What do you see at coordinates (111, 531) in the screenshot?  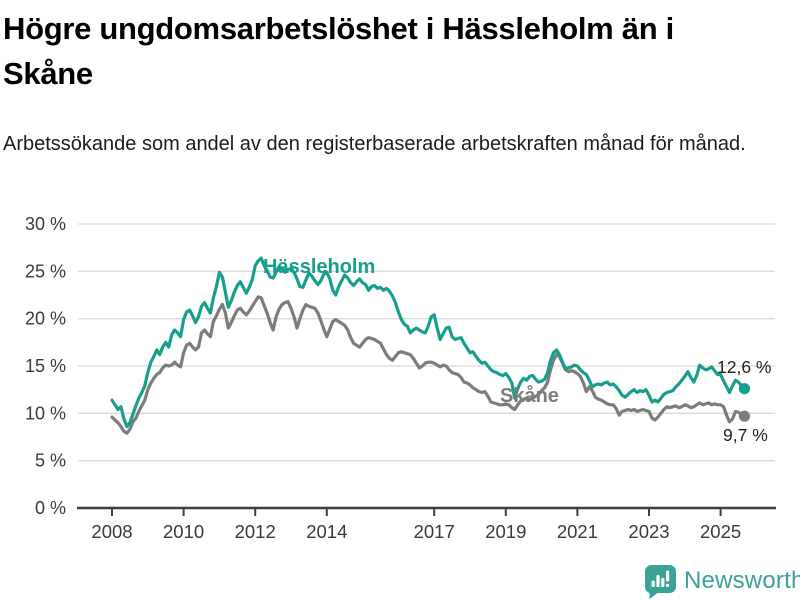 I see `x-tick-label: 2008` at bounding box center [111, 531].